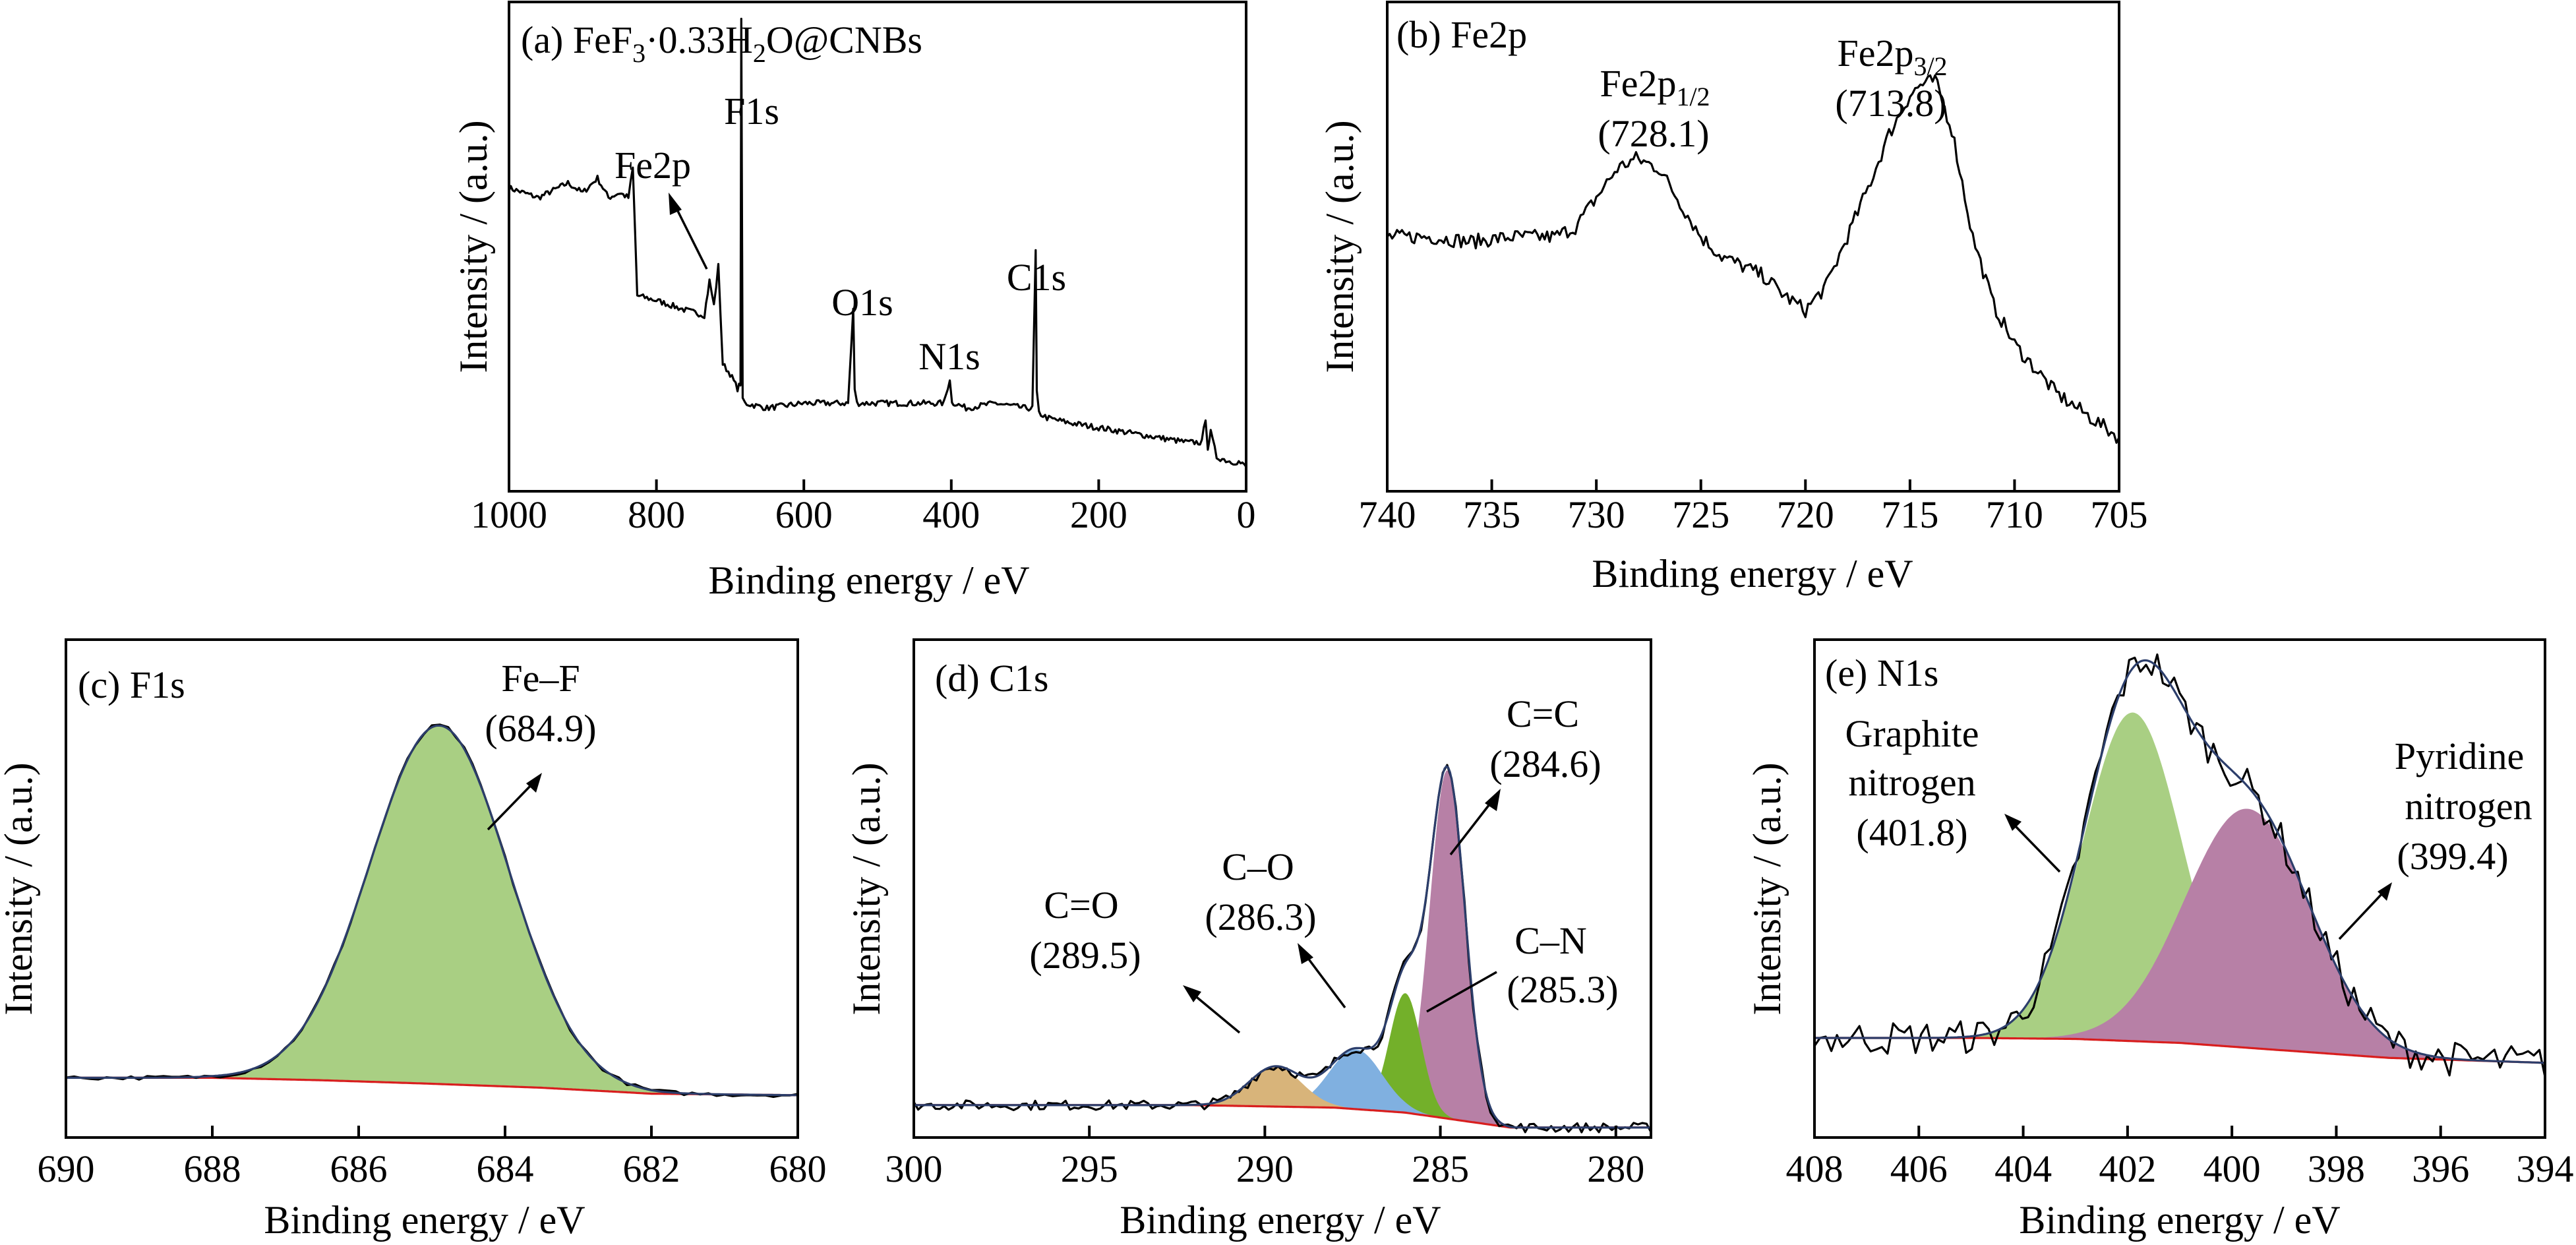  Describe the element at coordinates (1036, 278) in the screenshot. I see `a-peak-label-c1s: C1s` at that location.